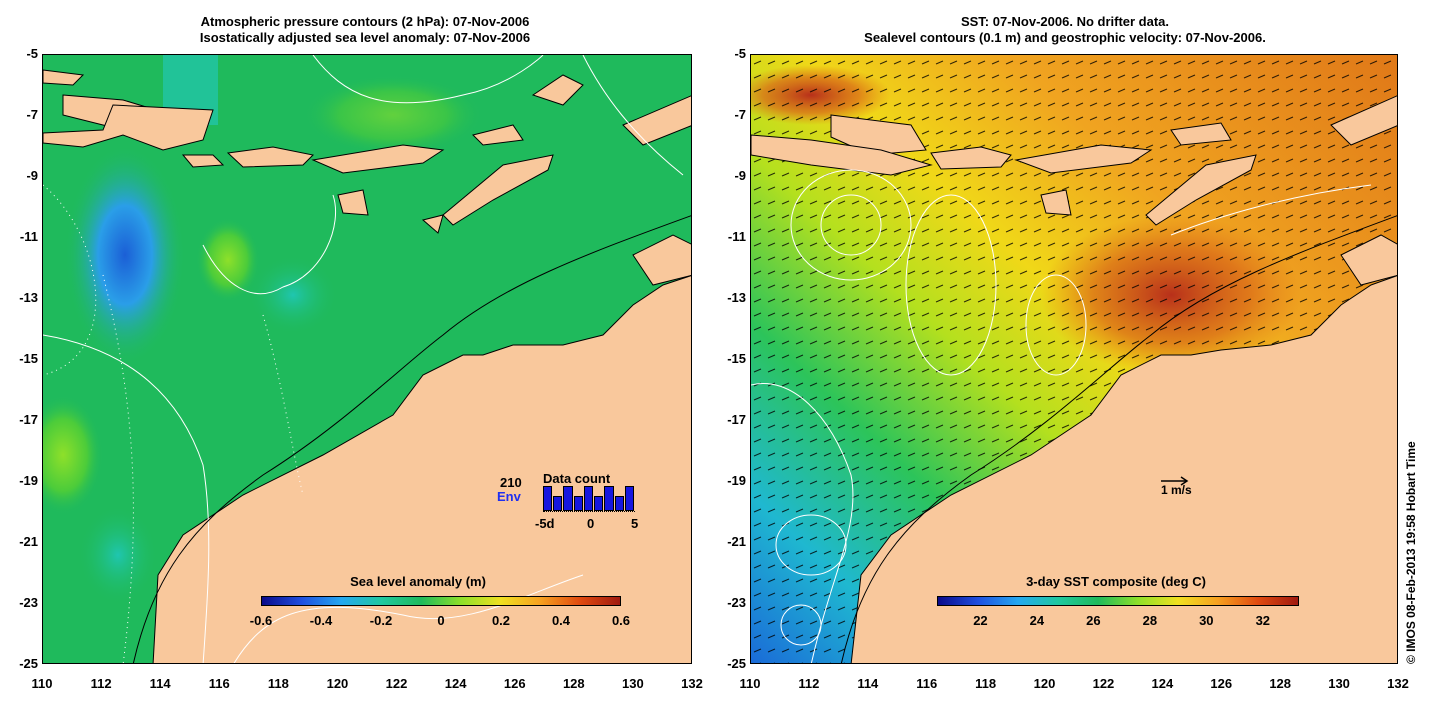 The width and height of the screenshot is (1440, 710). I want to click on inset-tick-end: 5, so click(635, 523).